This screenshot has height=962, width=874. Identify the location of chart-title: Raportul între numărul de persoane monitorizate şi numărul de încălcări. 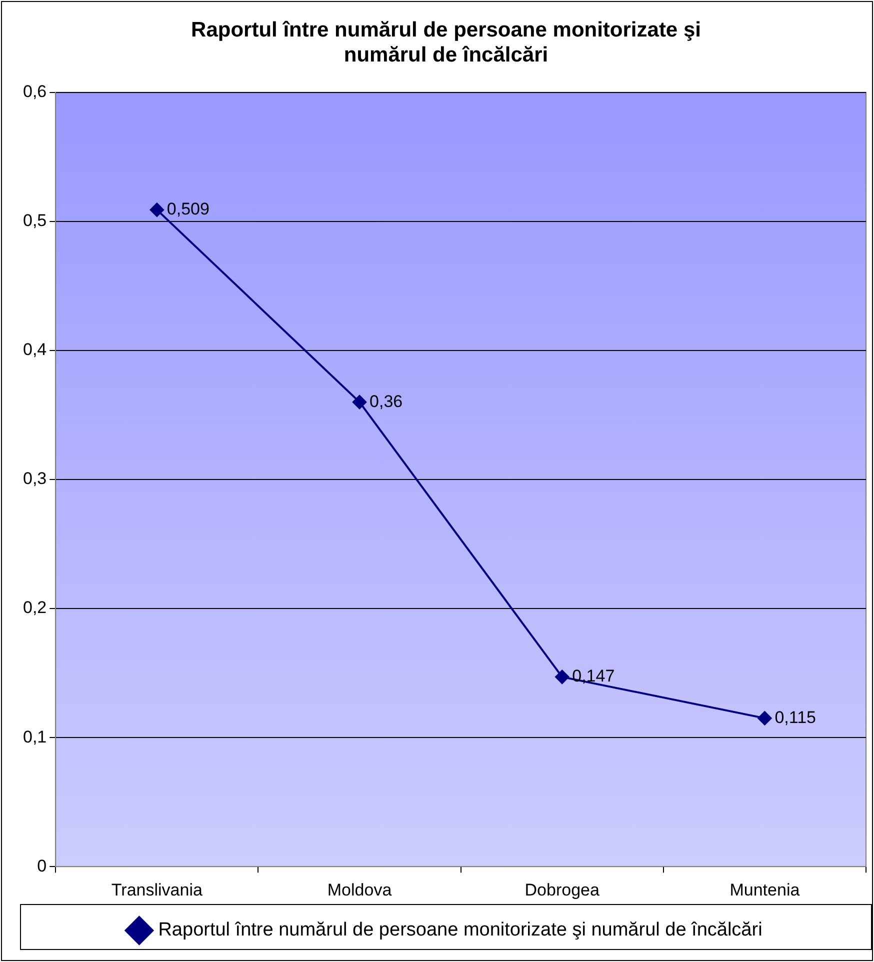
(446, 42).